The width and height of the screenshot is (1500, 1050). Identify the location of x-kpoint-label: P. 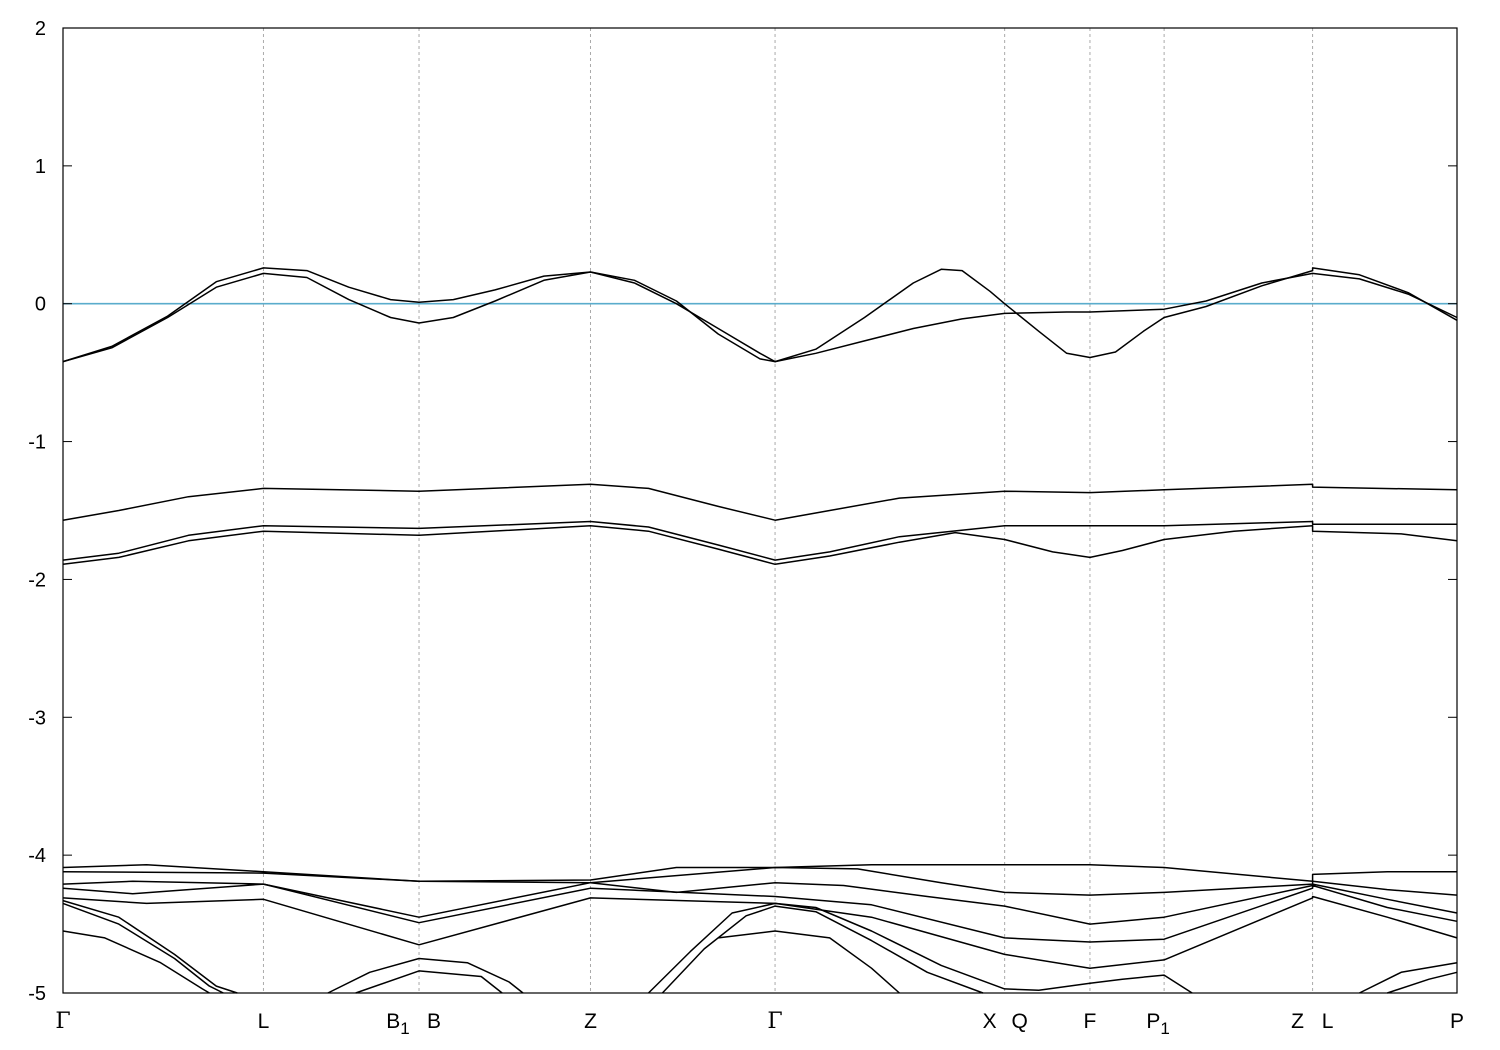
(1457, 1021).